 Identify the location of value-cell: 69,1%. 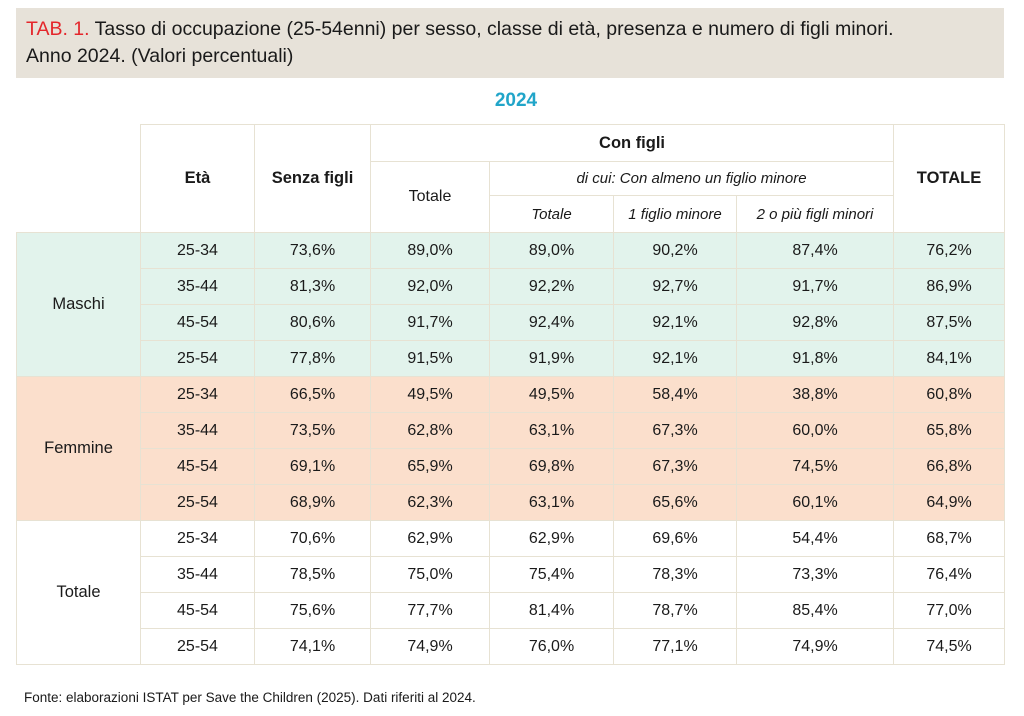
(312, 466).